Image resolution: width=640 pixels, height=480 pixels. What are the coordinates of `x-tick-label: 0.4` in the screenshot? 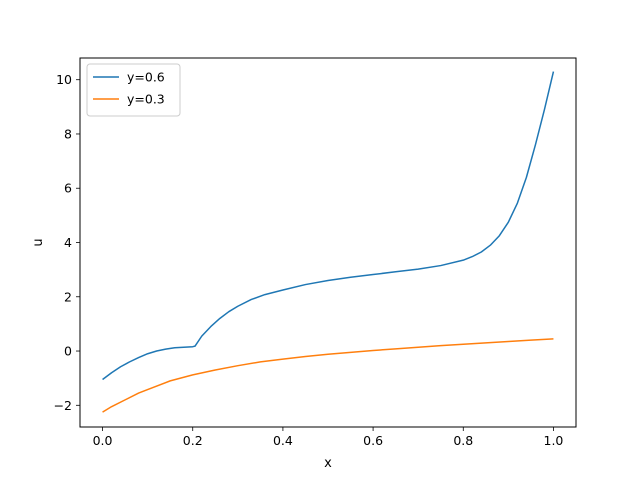 It's located at (283, 440).